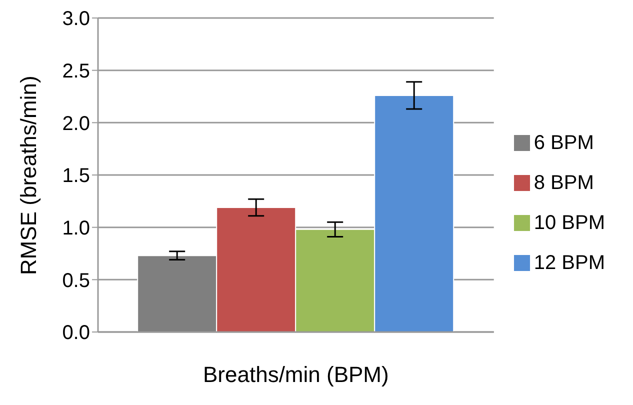  Describe the element at coordinates (76, 281) in the screenshot. I see `y-tick-label: 0.5` at that location.